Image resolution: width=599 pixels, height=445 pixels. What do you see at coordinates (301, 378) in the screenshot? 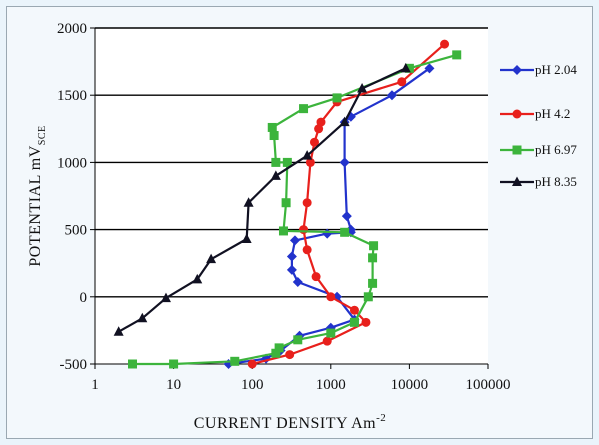
I see `x-axis-ticks: 1 10 100 1000 10000 100000` at bounding box center [301, 378].